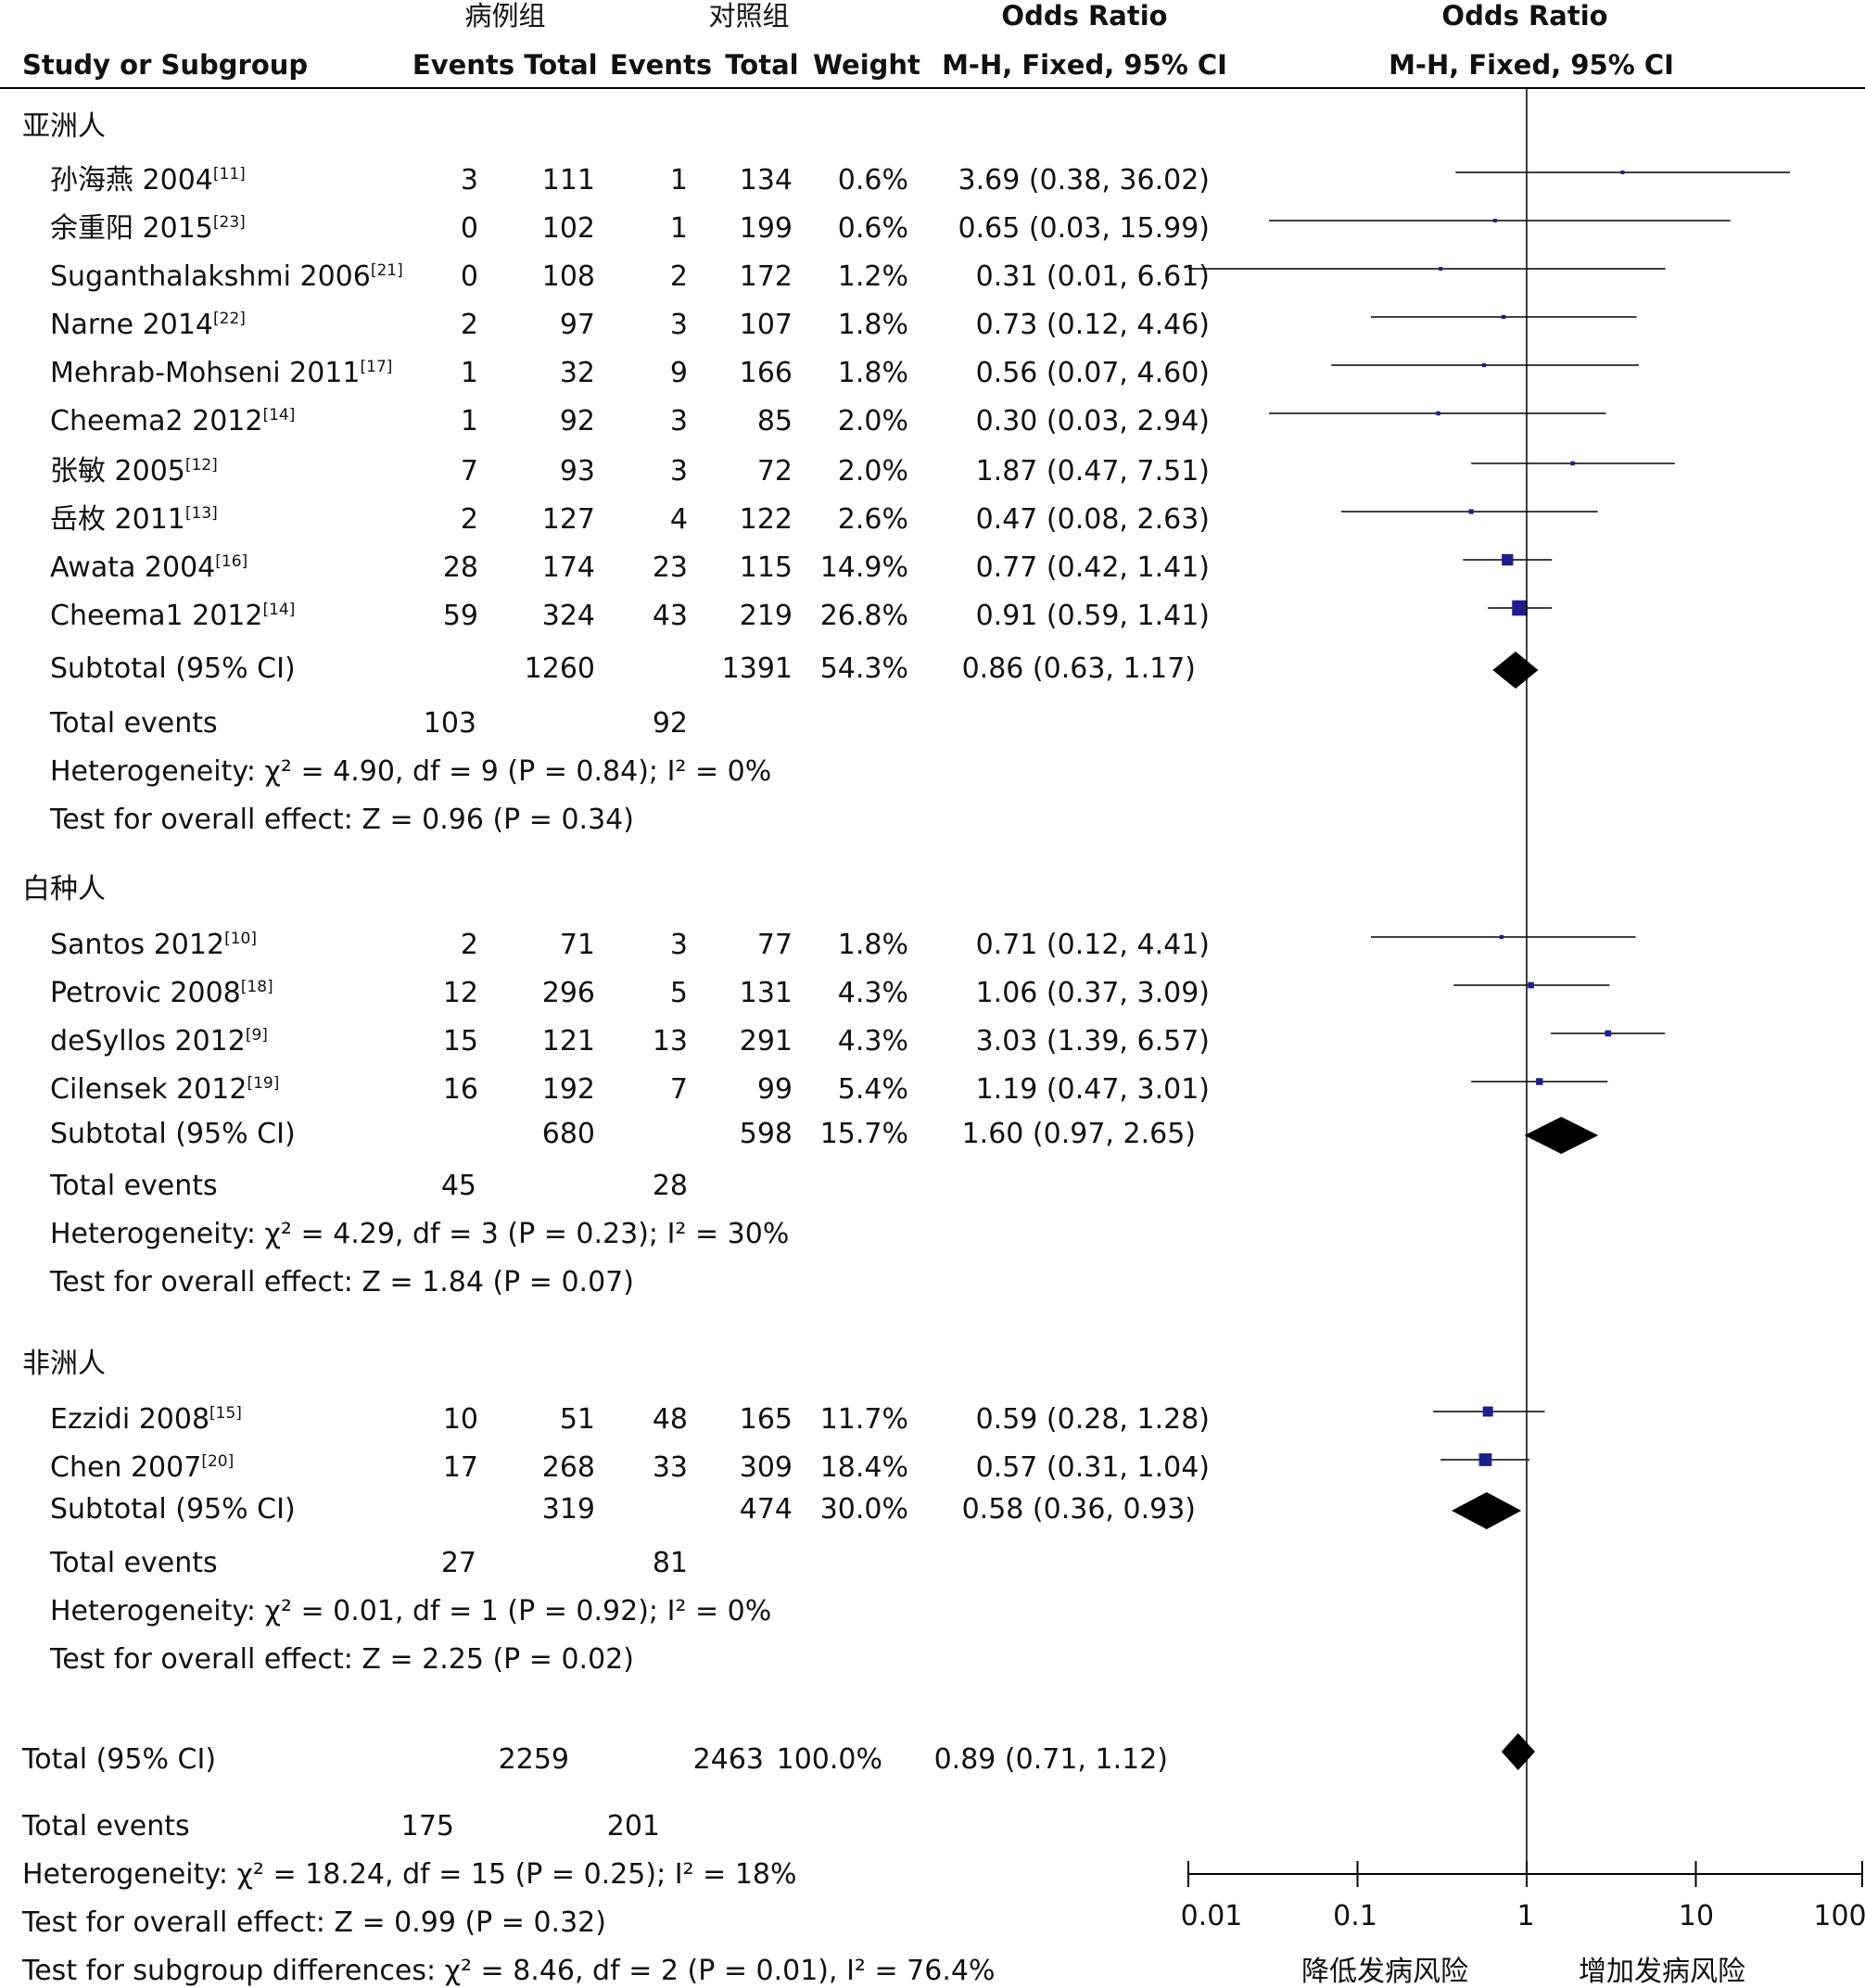 This screenshot has height=1988, width=1865. I want to click on study-or-ci: 1.06 (0.37, 3.09), so click(1093, 993).